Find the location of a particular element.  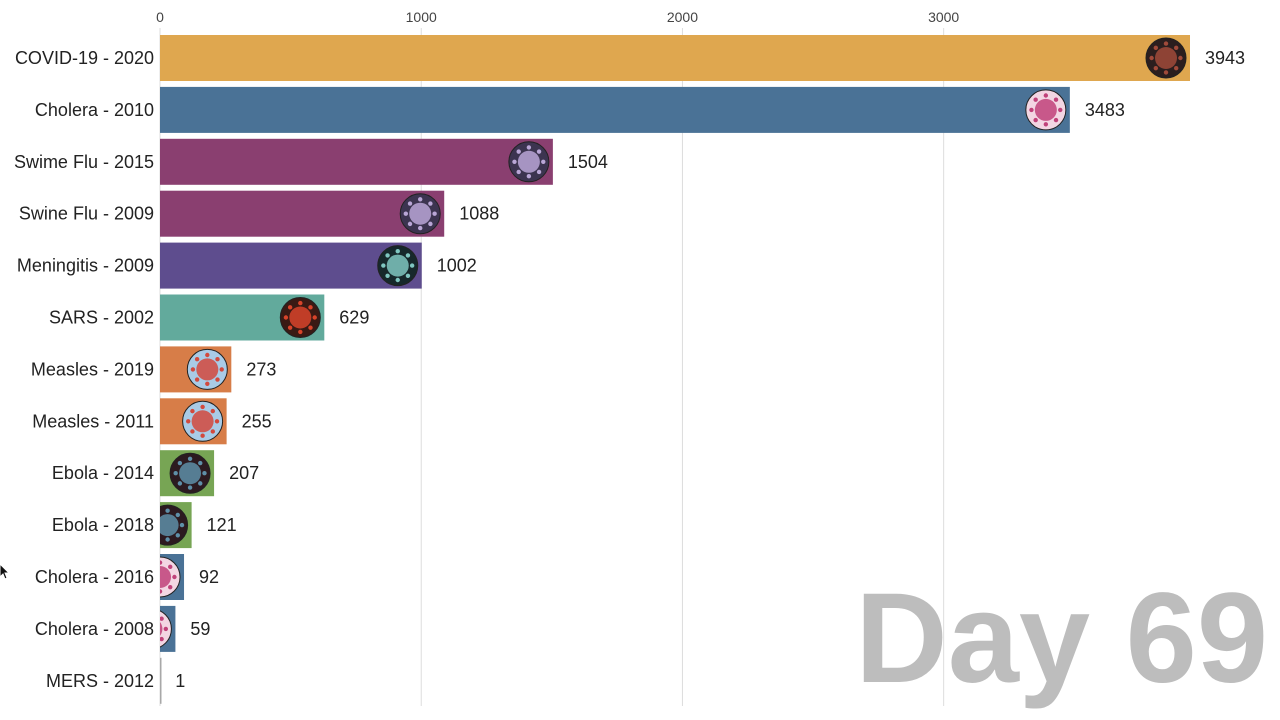

bar-row: Swime Flu - 2015 1504 is located at coordinates (311, 161).